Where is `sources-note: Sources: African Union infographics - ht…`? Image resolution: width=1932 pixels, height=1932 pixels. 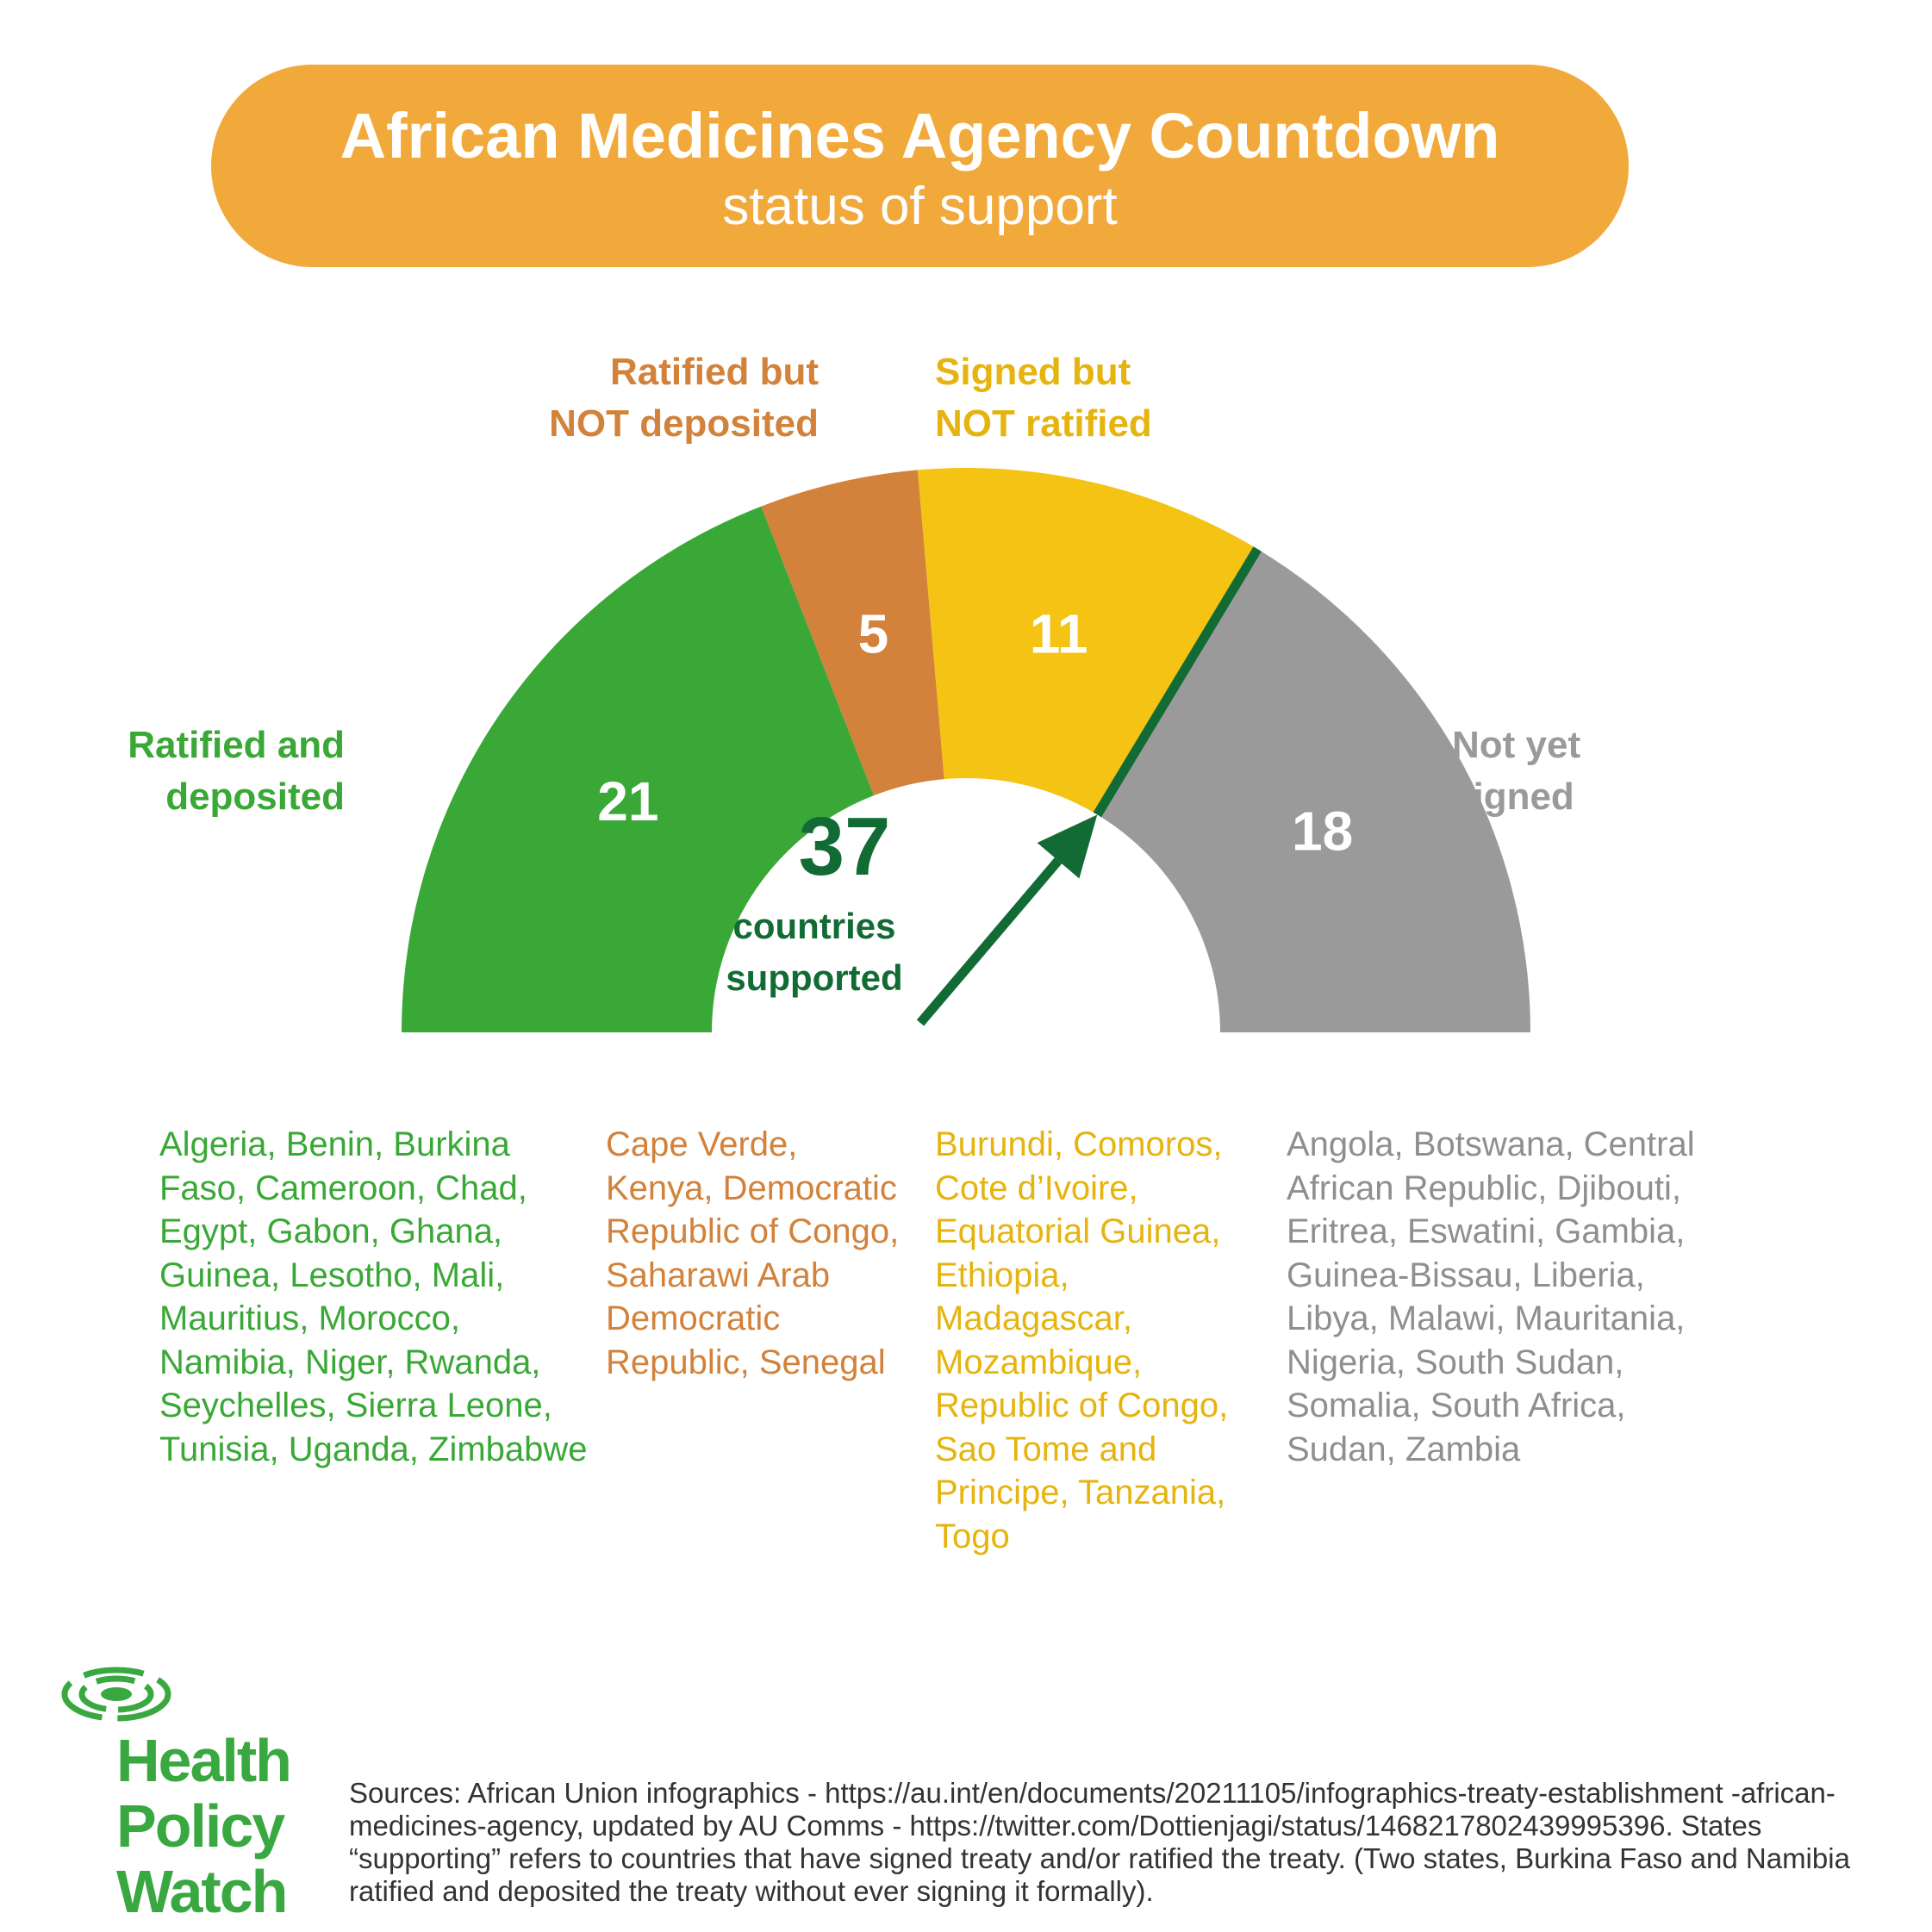
sources-note: Sources: African Union infographics - ht… is located at coordinates (1099, 1842).